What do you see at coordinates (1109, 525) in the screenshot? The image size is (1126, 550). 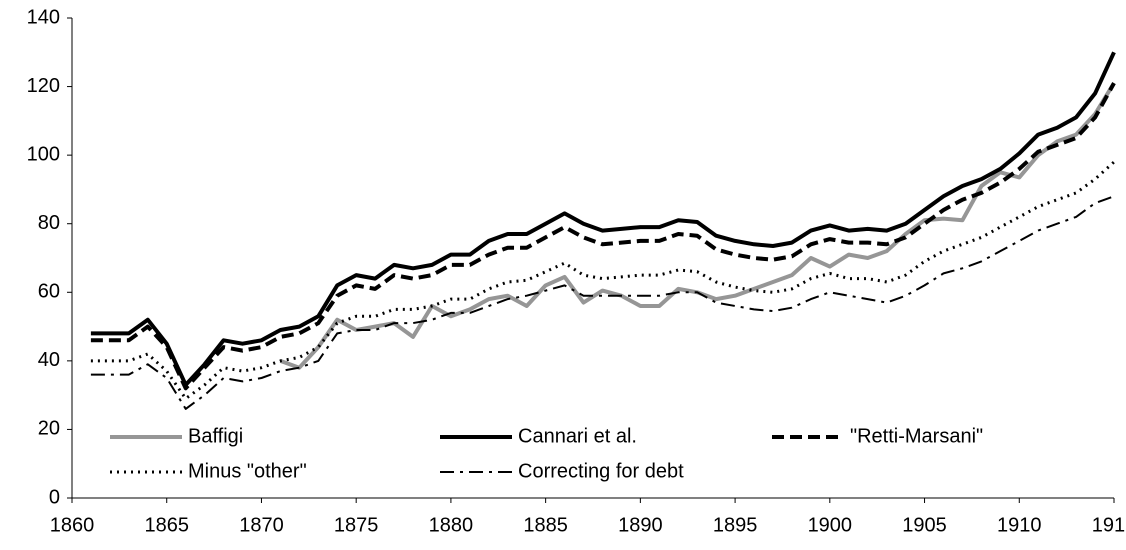 I see `x-tick-label: 1915` at bounding box center [1109, 525].